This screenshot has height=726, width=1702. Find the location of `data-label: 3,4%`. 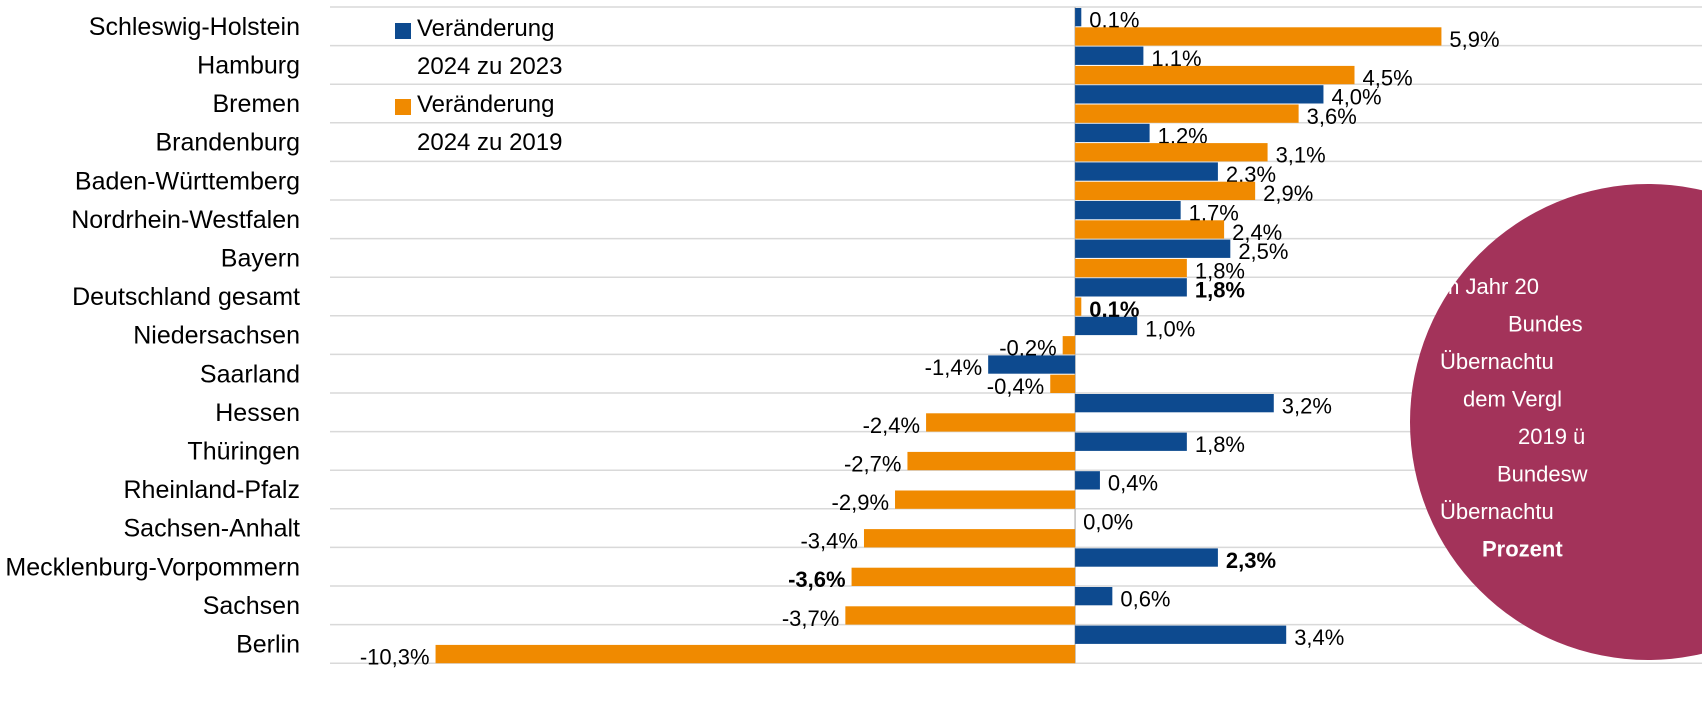

data-label: 3,4% is located at coordinates (1319, 637).